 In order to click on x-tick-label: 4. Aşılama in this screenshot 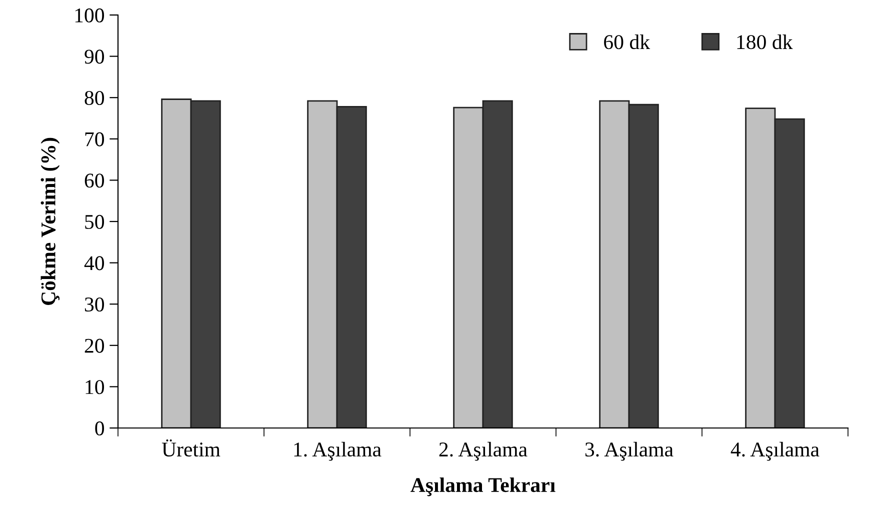, I will do `click(775, 451)`.